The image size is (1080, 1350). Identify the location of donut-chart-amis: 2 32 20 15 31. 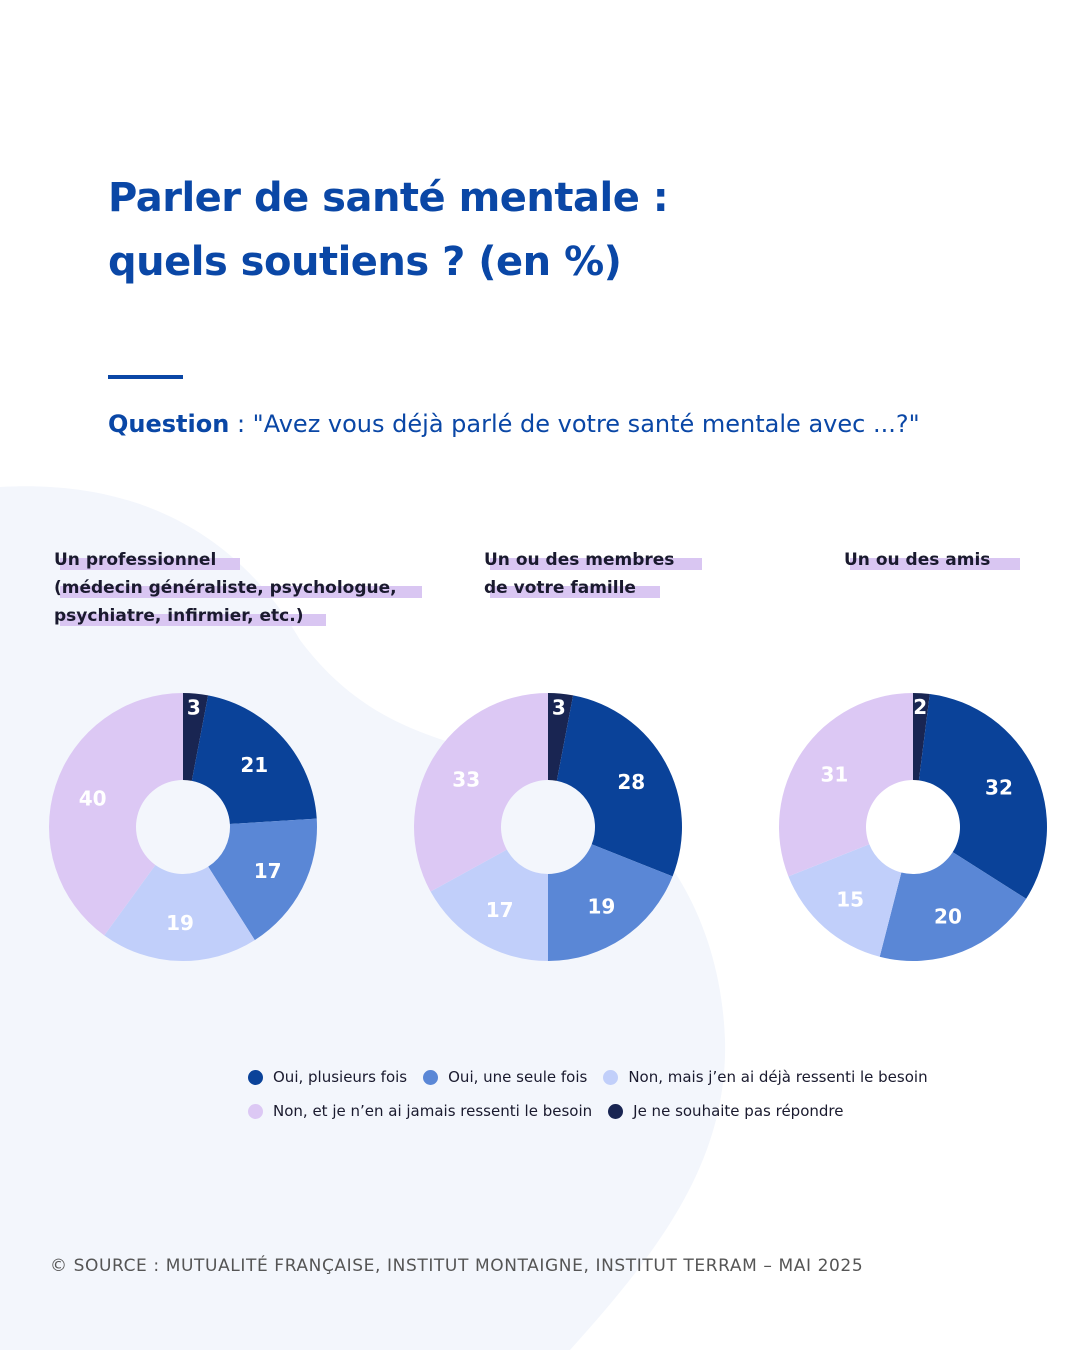
(913, 827).